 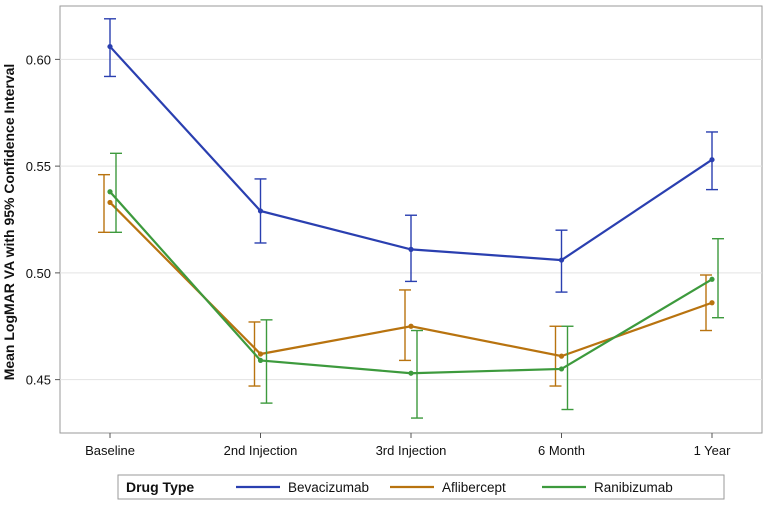 I want to click on y-tick-label: 0.45, so click(x=38, y=380).